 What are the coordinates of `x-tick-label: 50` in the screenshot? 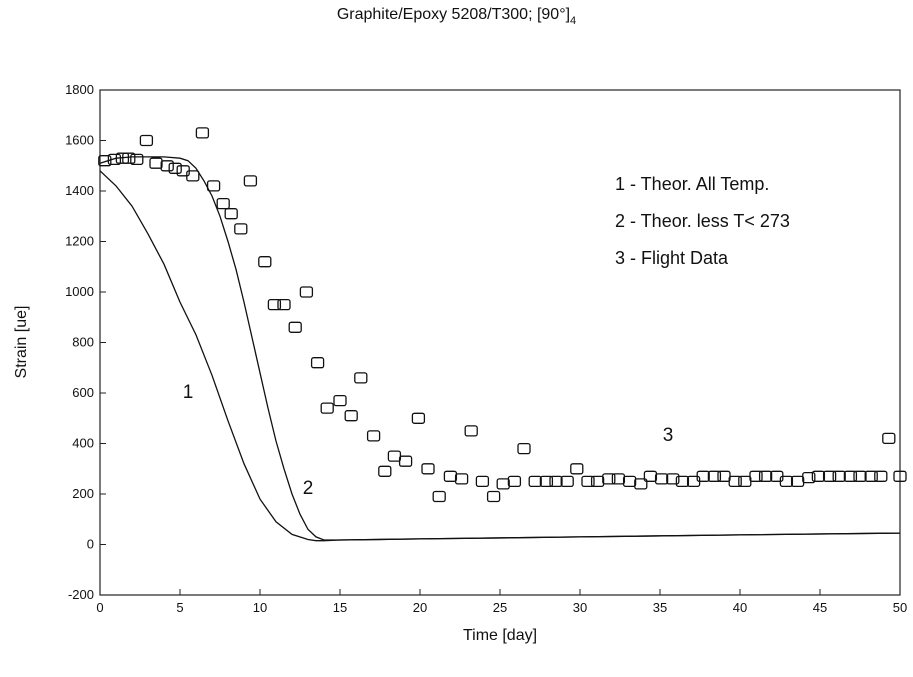 It's located at (900, 607).